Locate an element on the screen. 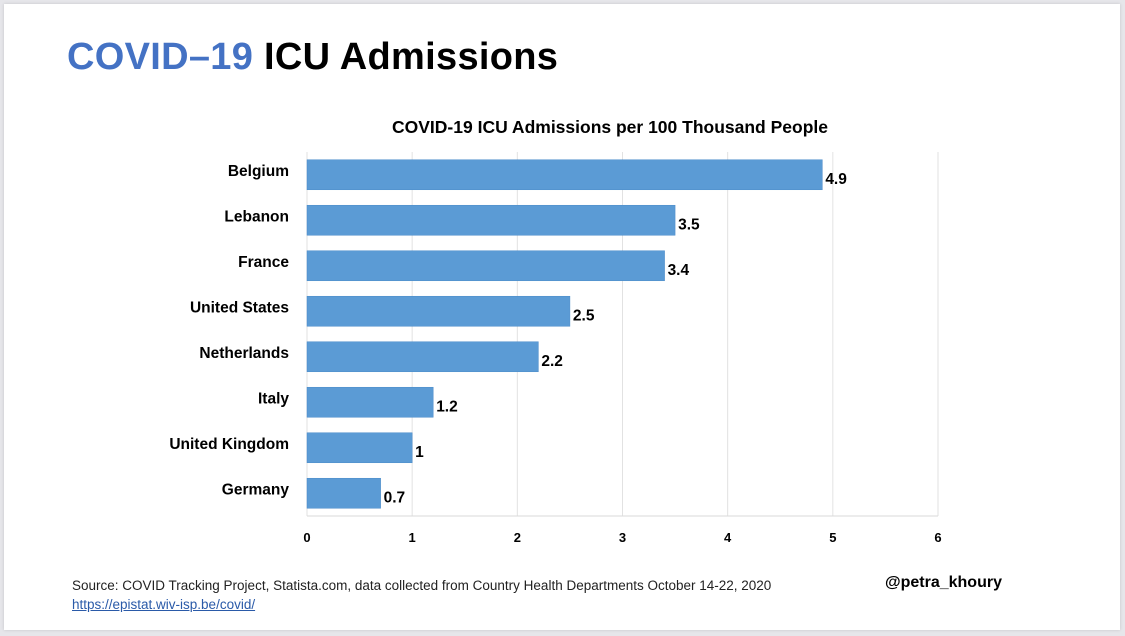  x-tick-label: 1 is located at coordinates (412, 537).